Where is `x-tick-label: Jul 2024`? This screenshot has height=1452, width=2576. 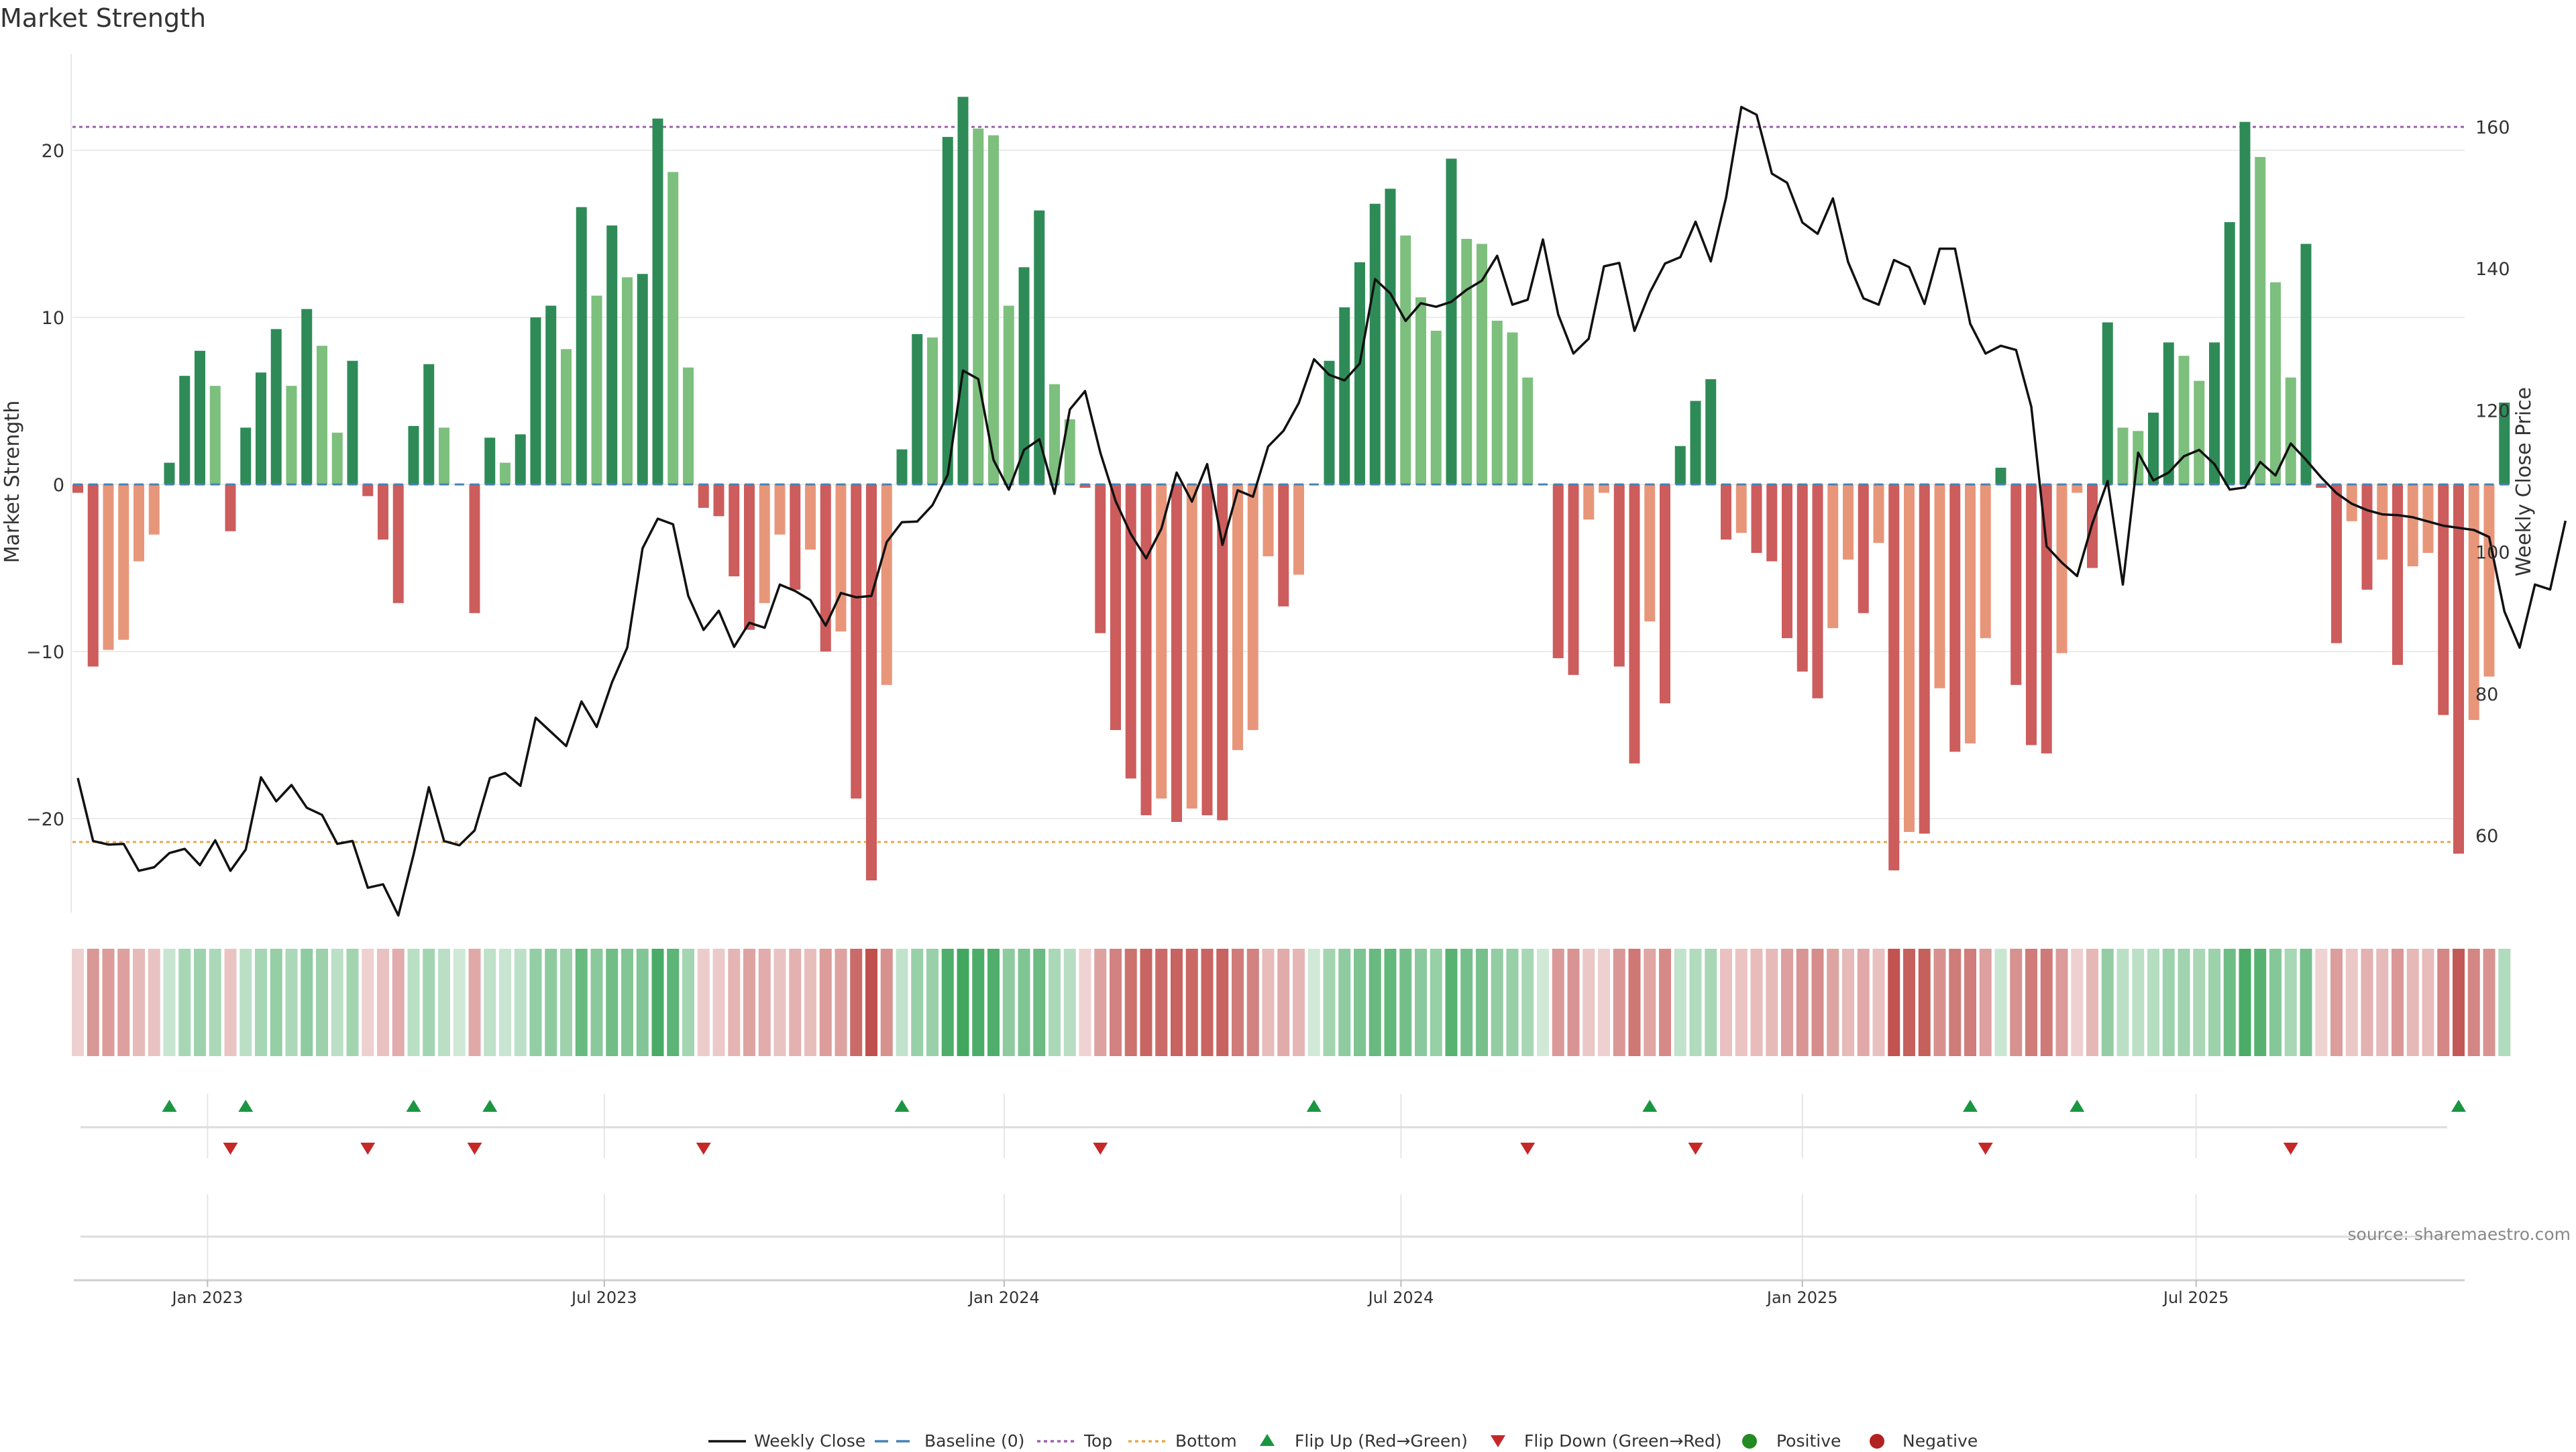
x-tick-label: Jul 2024 is located at coordinates (1400, 1298).